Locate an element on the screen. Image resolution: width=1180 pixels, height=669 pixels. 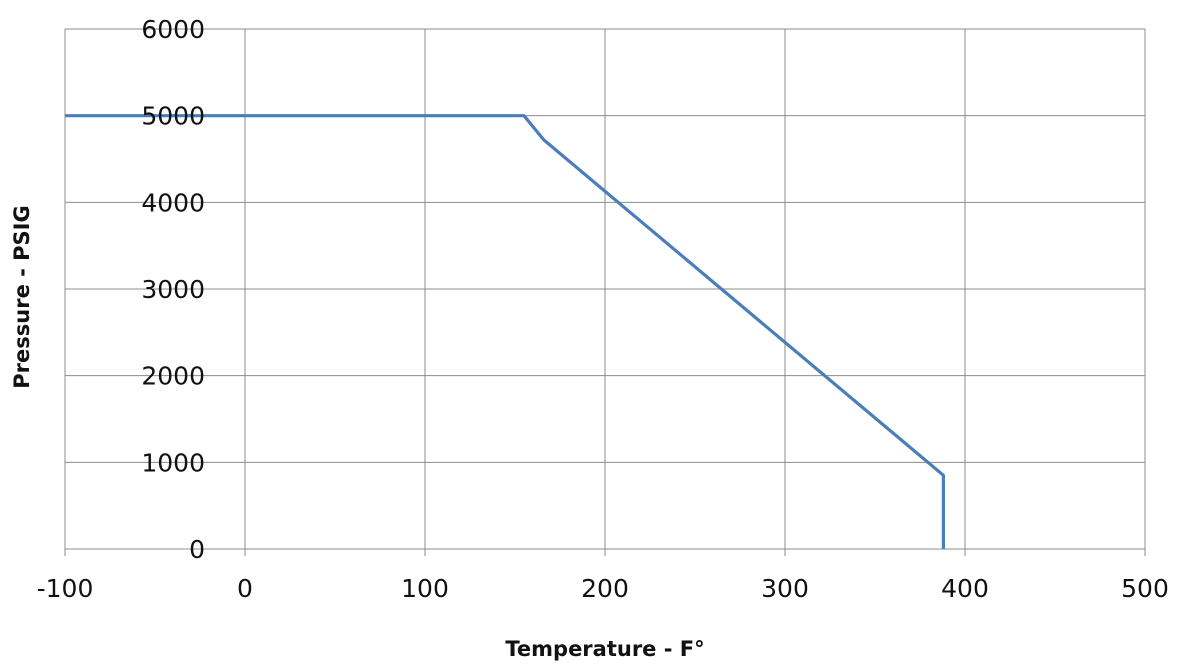
x-tick-label: 200 is located at coordinates (605, 588).